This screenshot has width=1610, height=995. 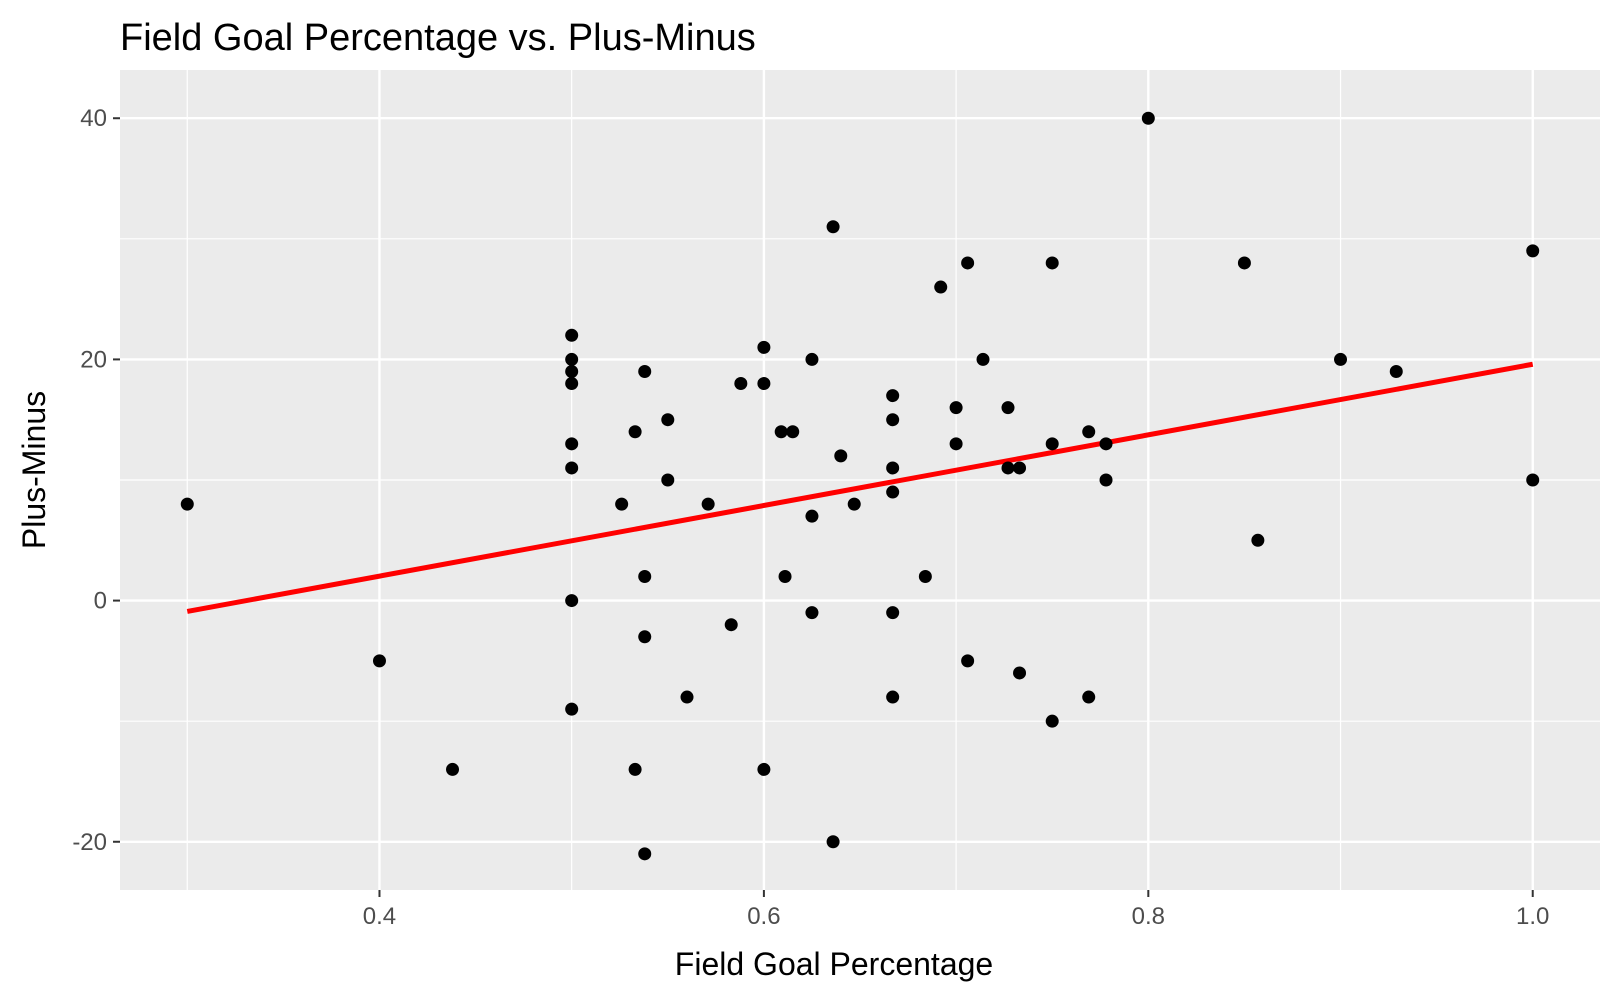 I want to click on y-tick-label: -20, so click(x=89, y=842).